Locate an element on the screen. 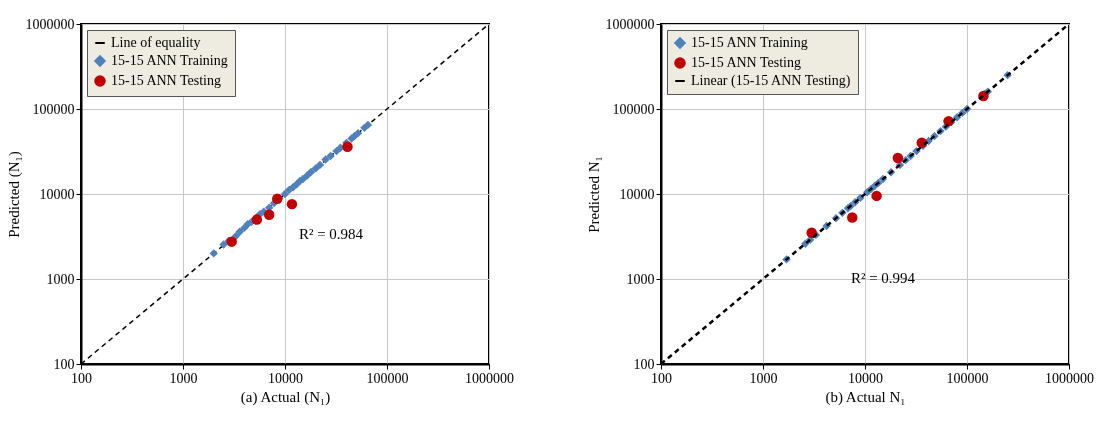 The image size is (1097, 425). x-axis-title: (b) Actual N₁ is located at coordinates (865, 397).